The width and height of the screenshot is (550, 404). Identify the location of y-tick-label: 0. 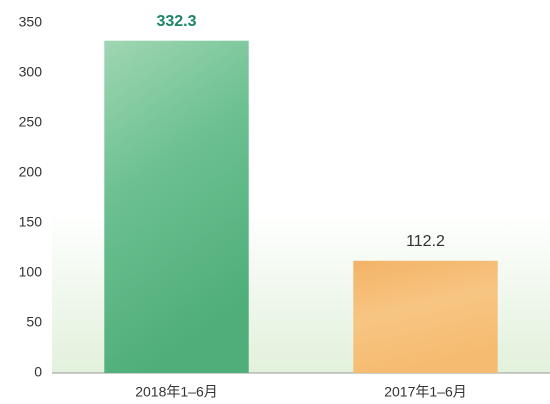
(38, 372).